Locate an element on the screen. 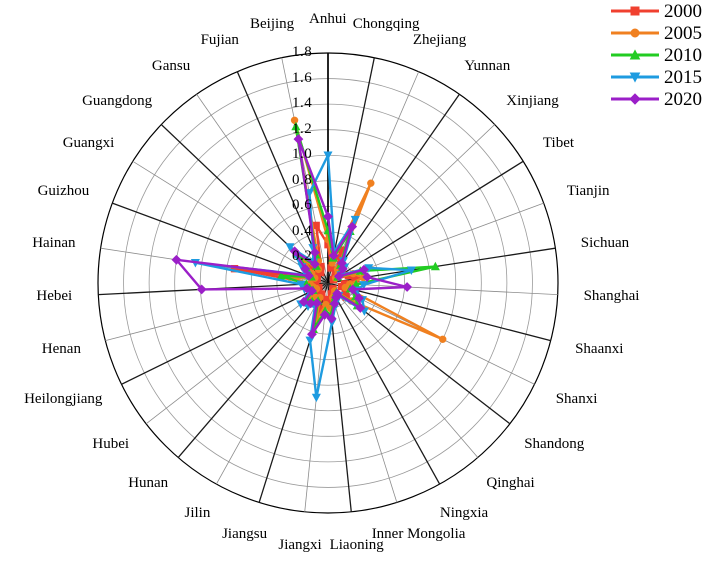  axis-label-guangxi: Guangxi is located at coordinates (88, 142).